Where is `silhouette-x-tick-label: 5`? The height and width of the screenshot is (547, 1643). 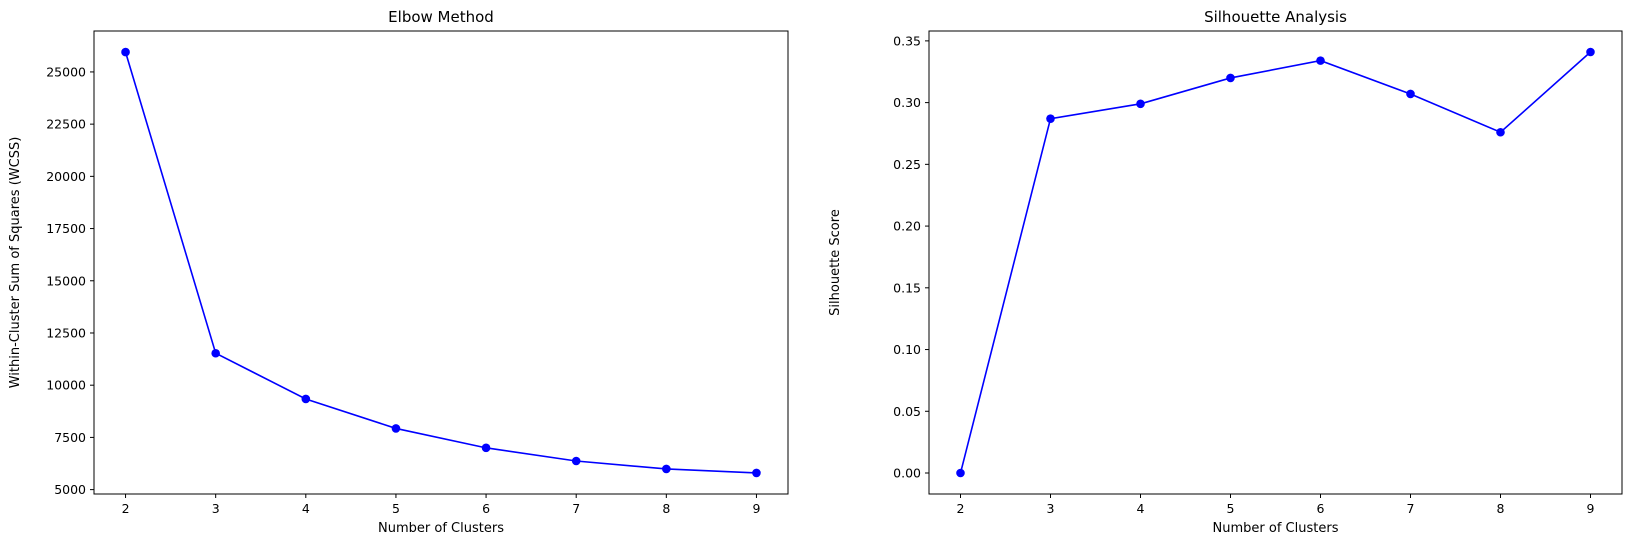
silhouette-x-tick-label: 5 is located at coordinates (1231, 508).